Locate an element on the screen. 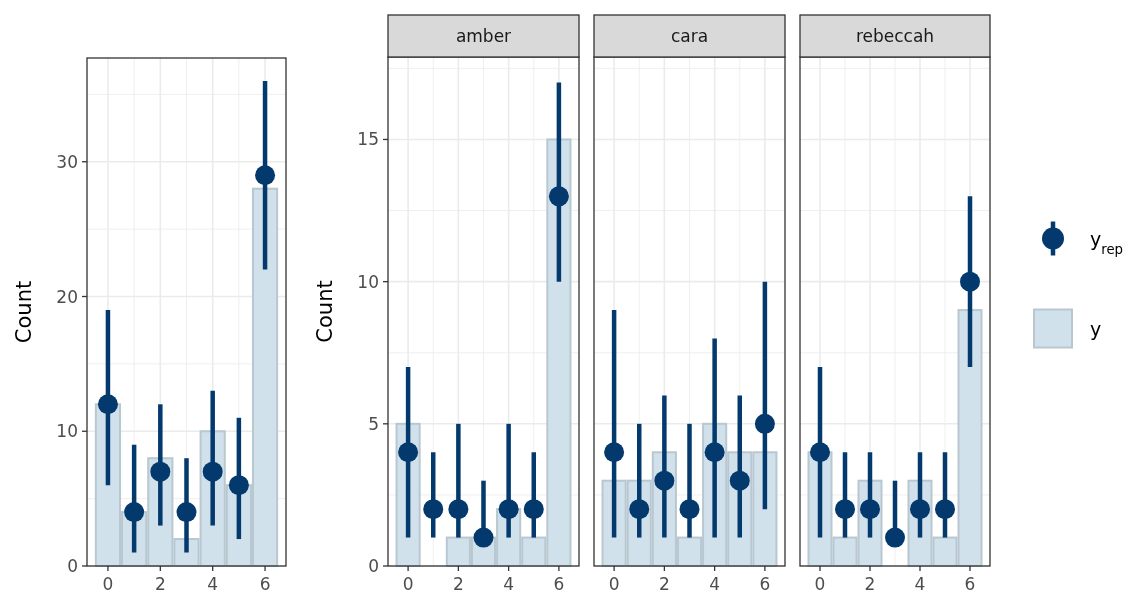 Image resolution: width=1130 pixels, height=595 pixels. y-tick-label: 20 is located at coordinates (67, 296).